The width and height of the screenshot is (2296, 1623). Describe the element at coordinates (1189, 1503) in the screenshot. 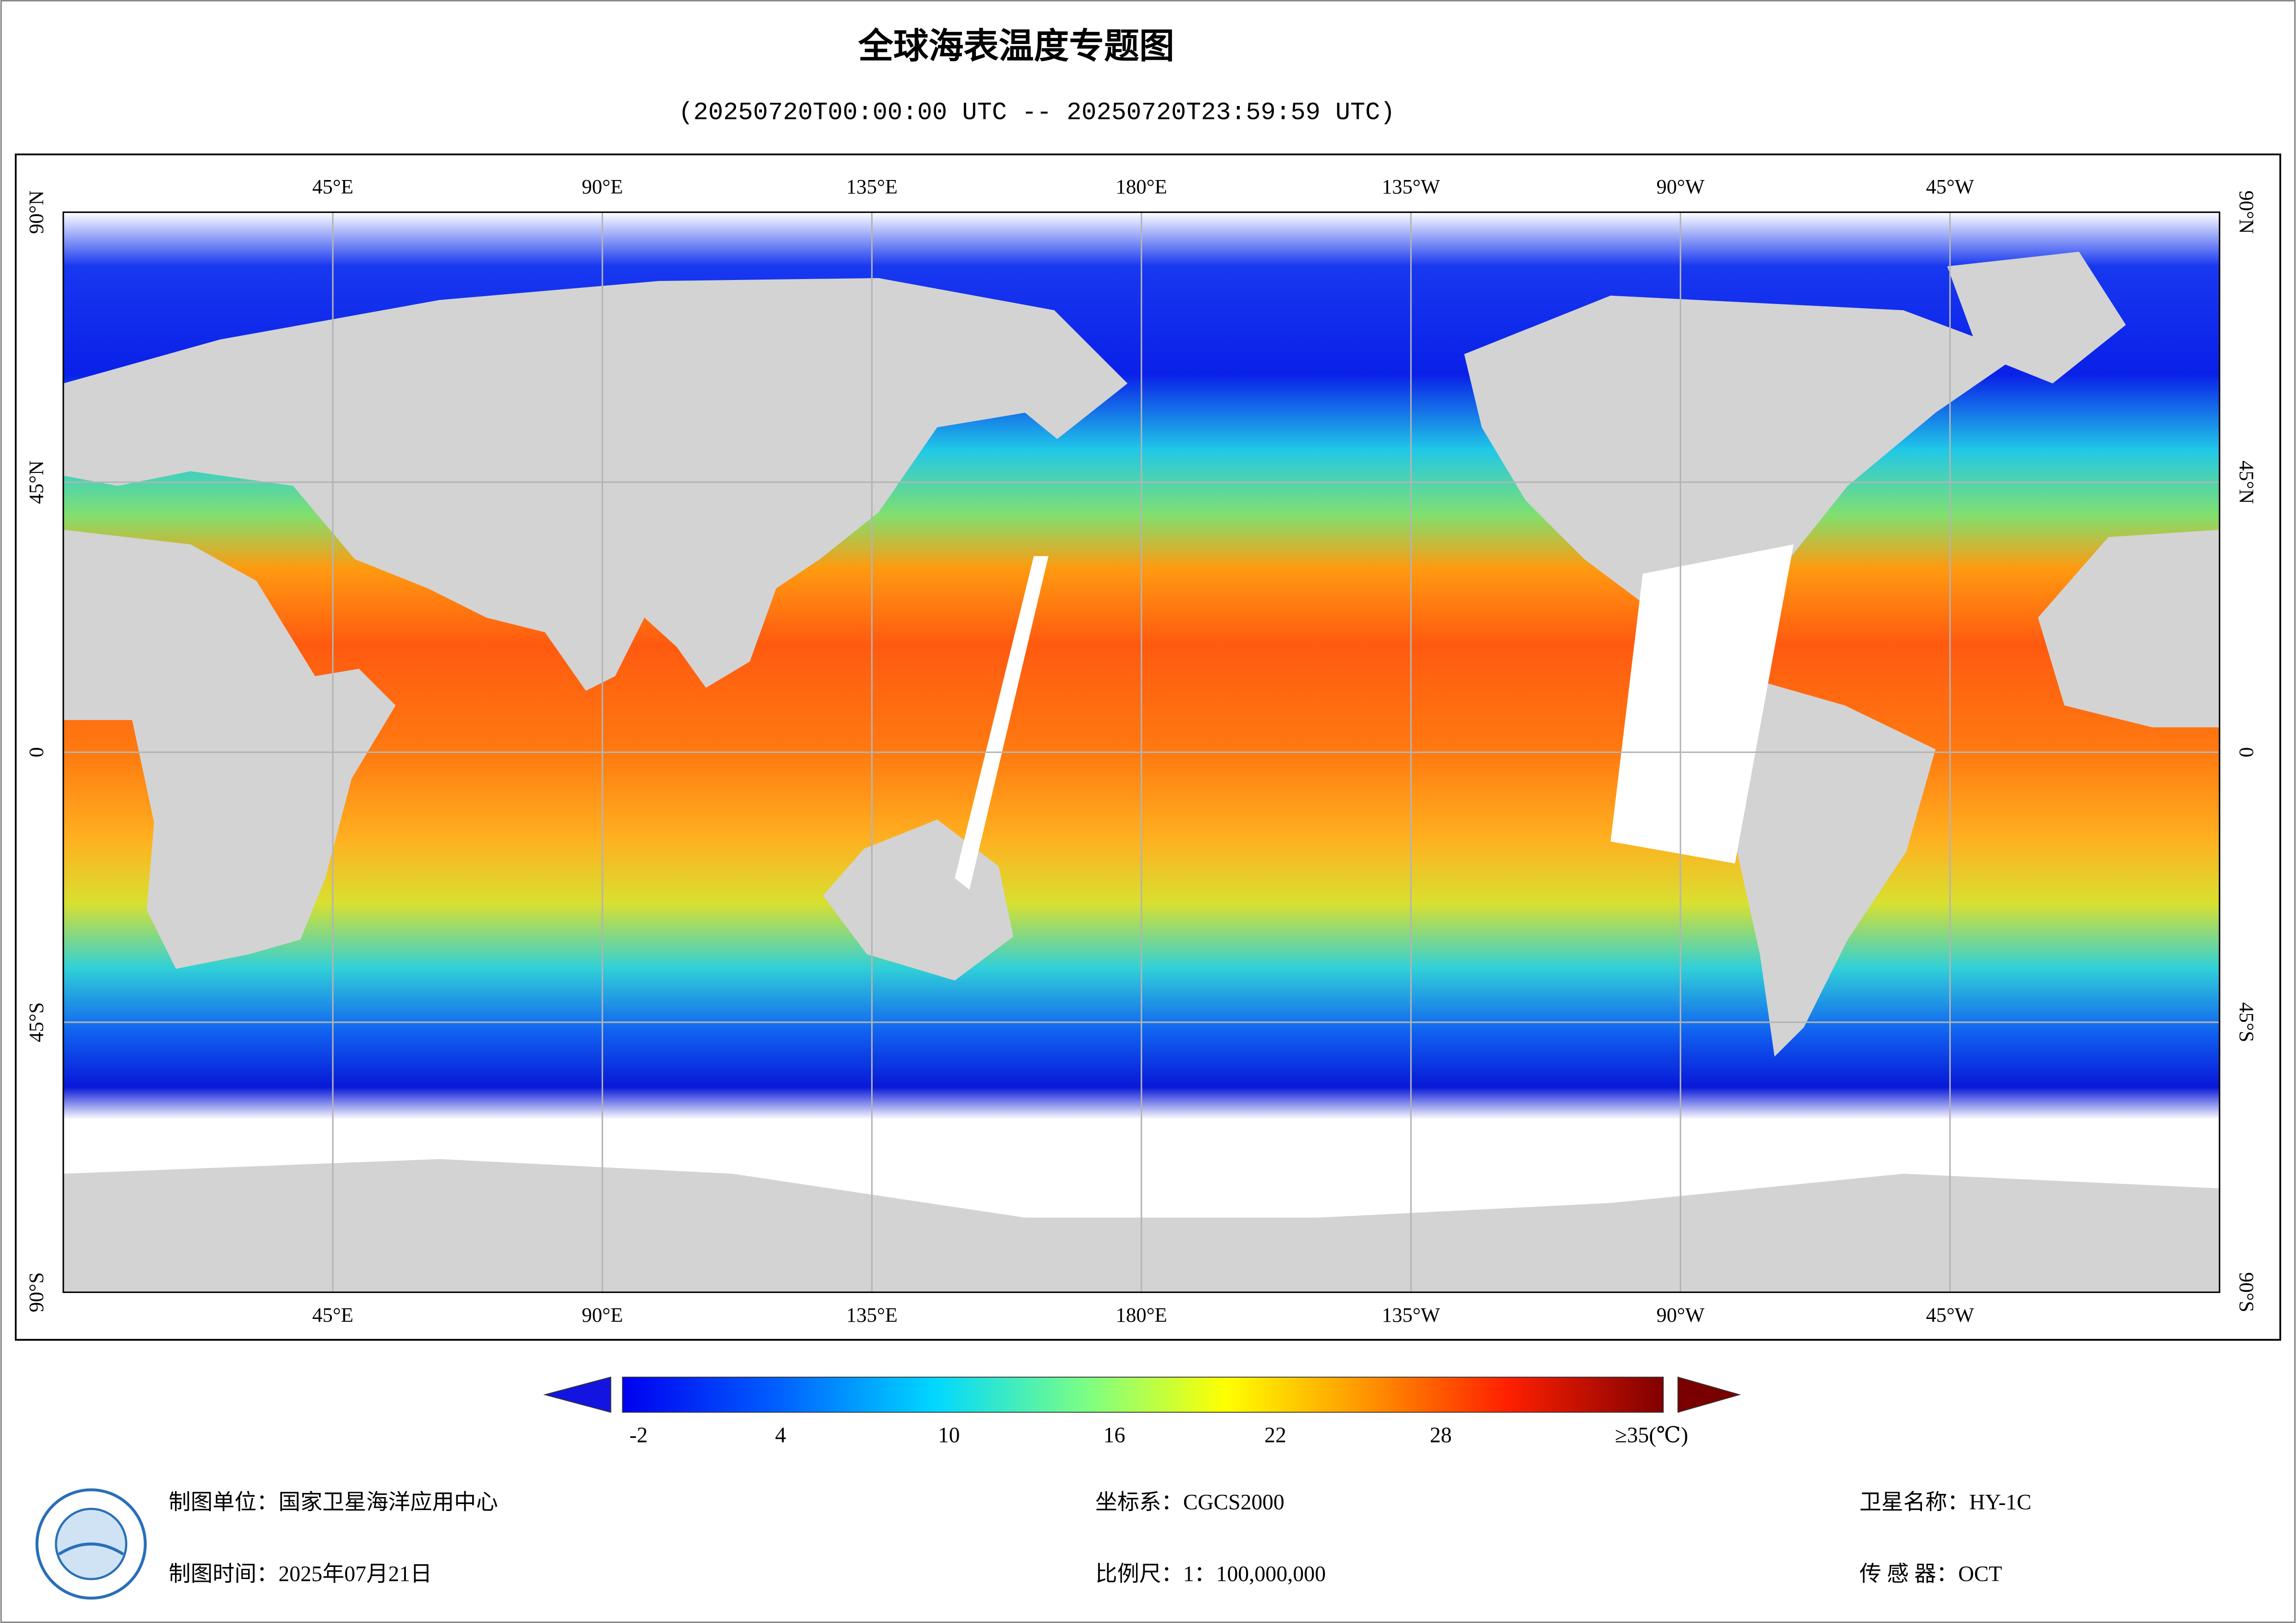

I see `footer-crs: 坐标系：CGCS2000` at that location.